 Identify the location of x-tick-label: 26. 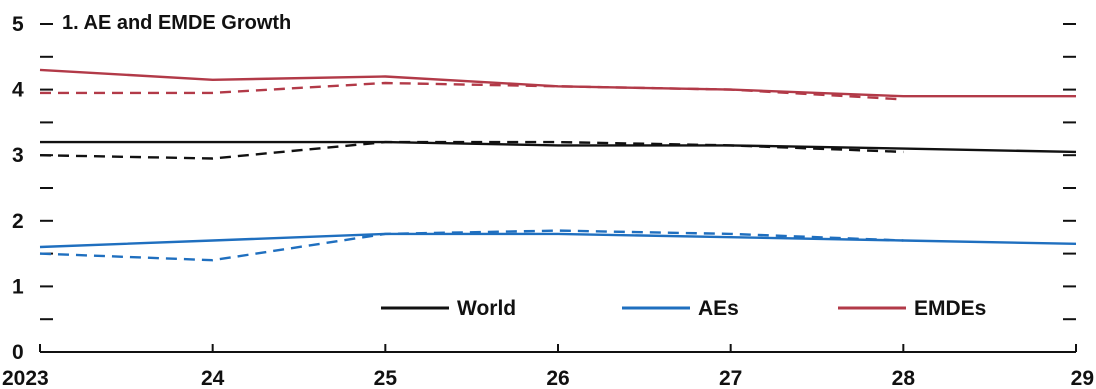
(557, 378).